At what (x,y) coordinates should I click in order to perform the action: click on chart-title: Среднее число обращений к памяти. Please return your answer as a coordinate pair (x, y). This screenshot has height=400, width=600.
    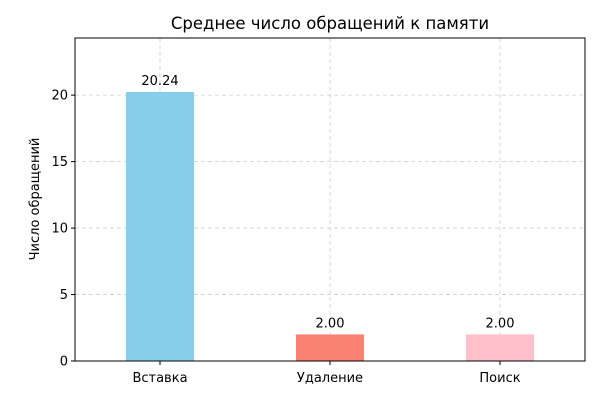
    Looking at the image, I should click on (330, 23).